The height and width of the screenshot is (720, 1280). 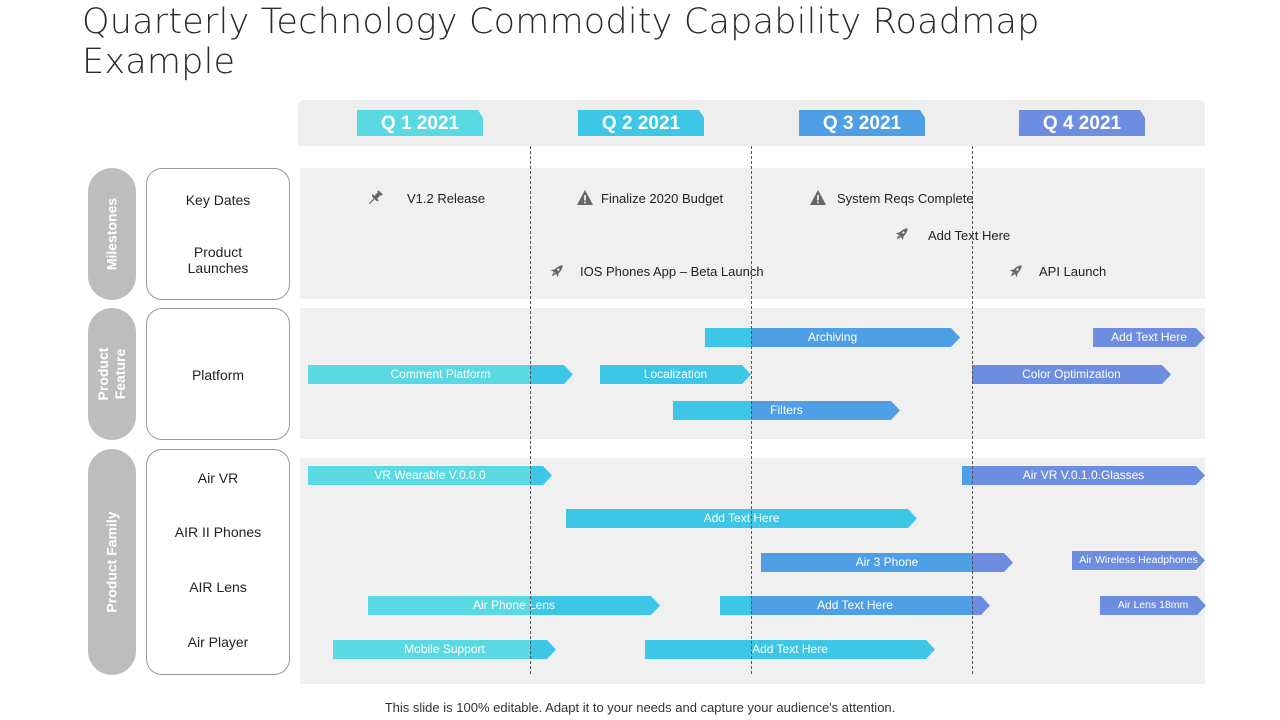 I want to click on milestone-add-text: Add Text Here, so click(x=969, y=235).